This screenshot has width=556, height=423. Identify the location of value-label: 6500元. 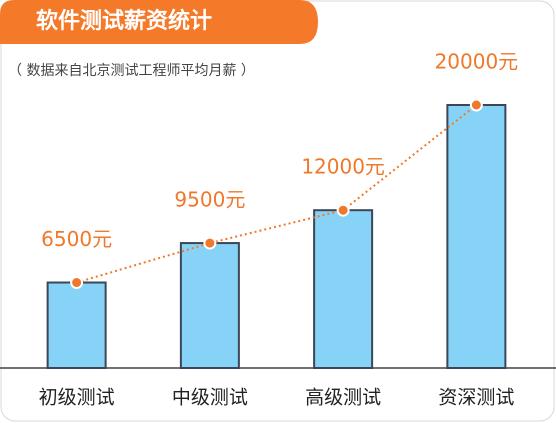
(76, 239).